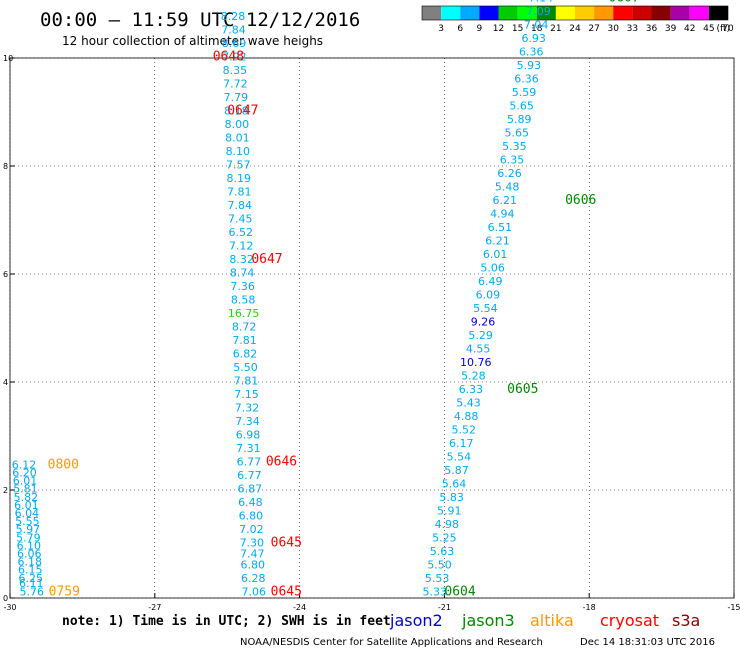 The height and width of the screenshot is (650, 740). I want to click on swh-value: 8.19, so click(239, 178).